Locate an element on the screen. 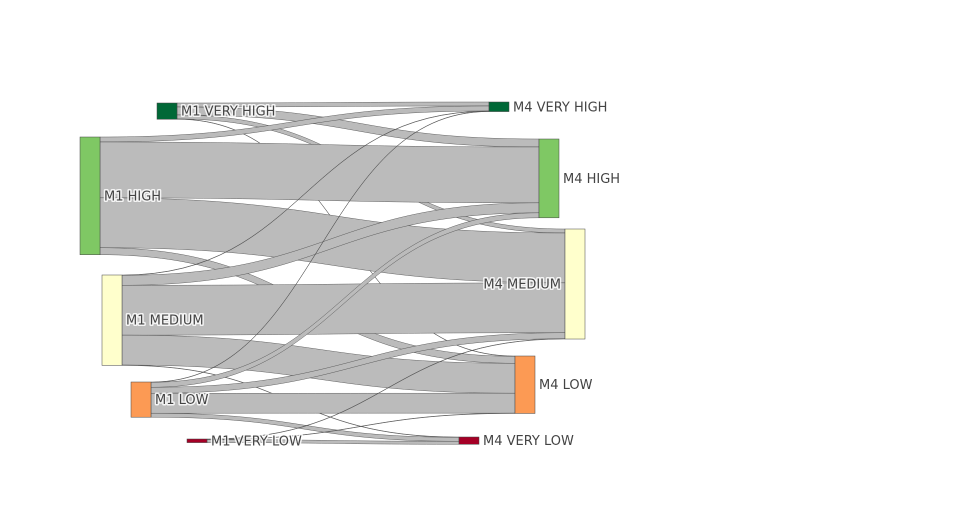  node-label-m4-very-high: M4 VERY HIGH is located at coordinates (560, 107).